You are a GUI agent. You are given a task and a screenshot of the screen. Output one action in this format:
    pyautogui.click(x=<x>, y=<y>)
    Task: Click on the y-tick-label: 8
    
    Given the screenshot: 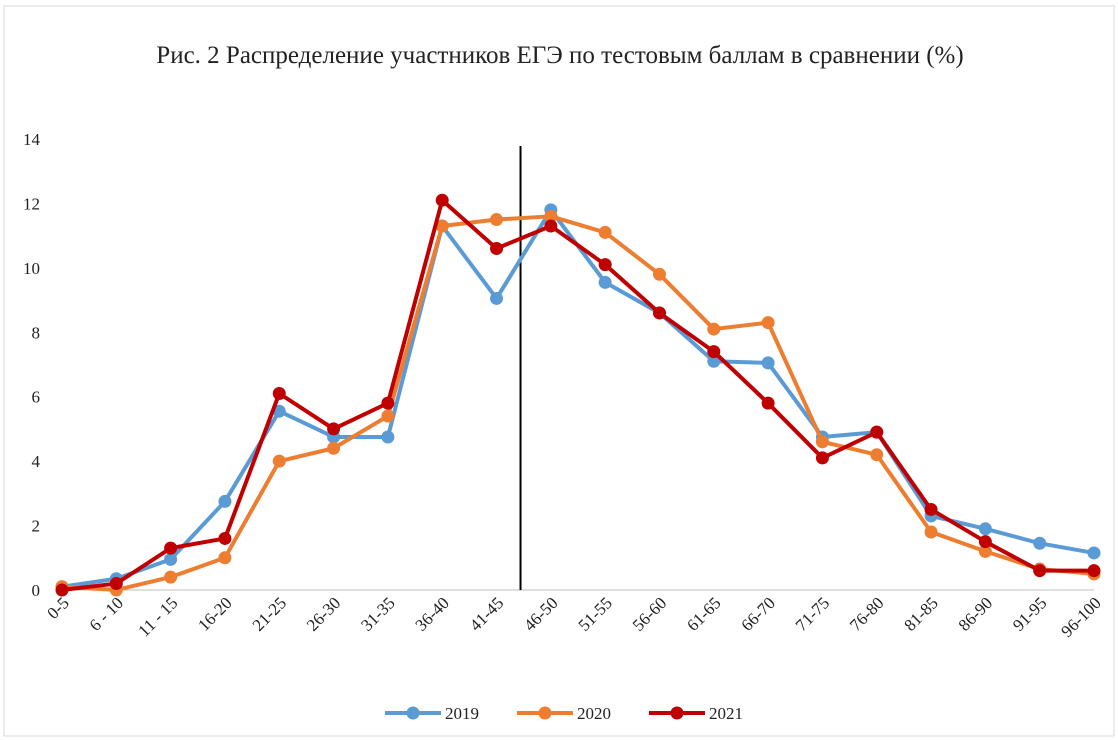 What is the action you would take?
    pyautogui.click(x=36, y=332)
    